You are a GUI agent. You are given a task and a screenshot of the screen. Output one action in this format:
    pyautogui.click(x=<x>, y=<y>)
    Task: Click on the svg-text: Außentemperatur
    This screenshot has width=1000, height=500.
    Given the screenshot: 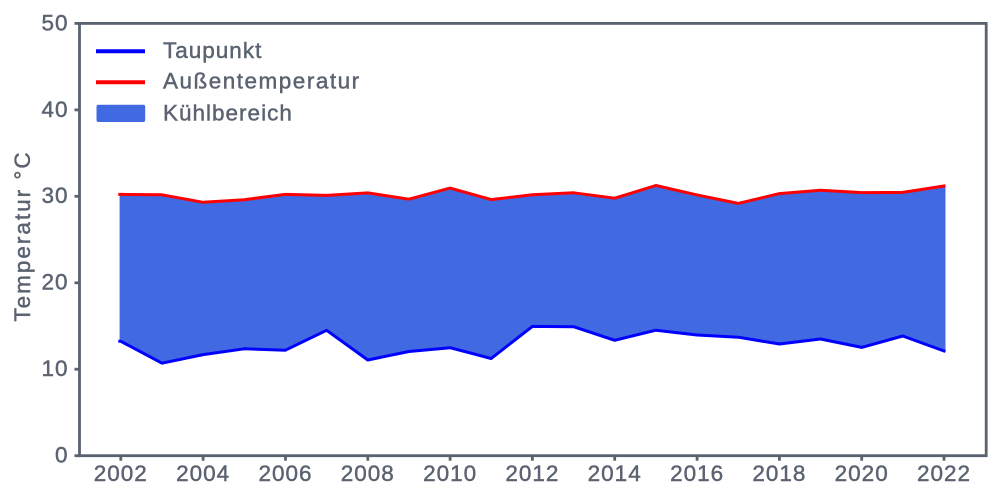 What is the action you would take?
    pyautogui.click(x=262, y=81)
    